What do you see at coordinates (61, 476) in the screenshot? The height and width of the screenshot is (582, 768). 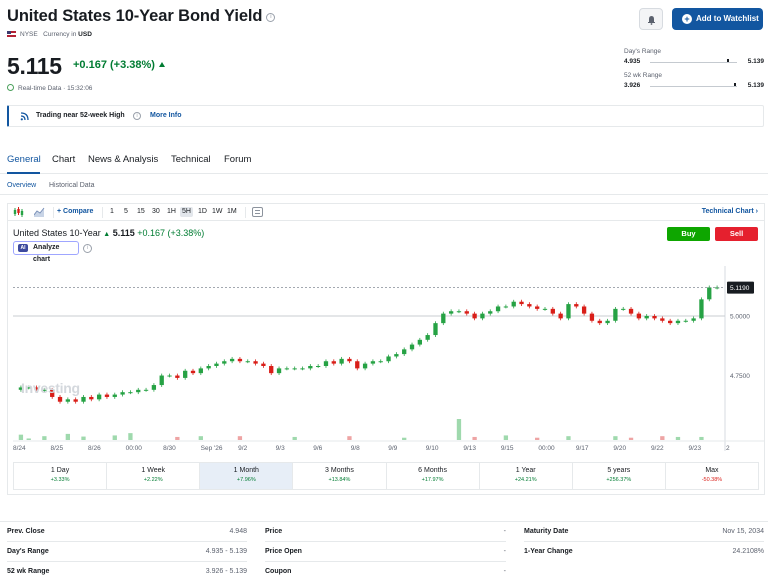 I see `period-0: 1 Day +3.33%` at bounding box center [61, 476].